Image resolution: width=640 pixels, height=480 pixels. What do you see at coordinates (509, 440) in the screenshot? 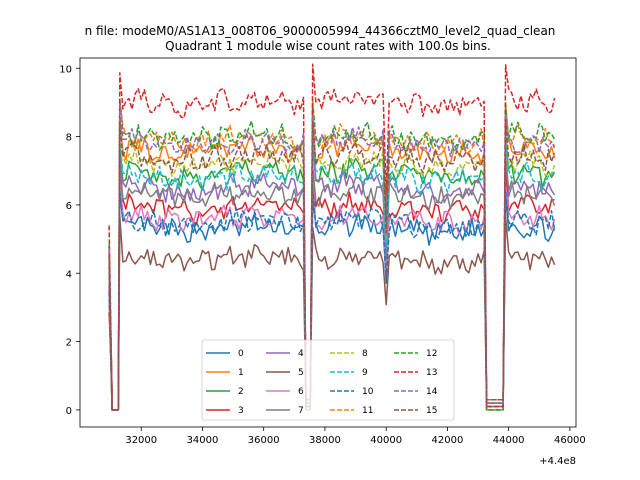
I see `x-tick-label: 44000` at bounding box center [509, 440].